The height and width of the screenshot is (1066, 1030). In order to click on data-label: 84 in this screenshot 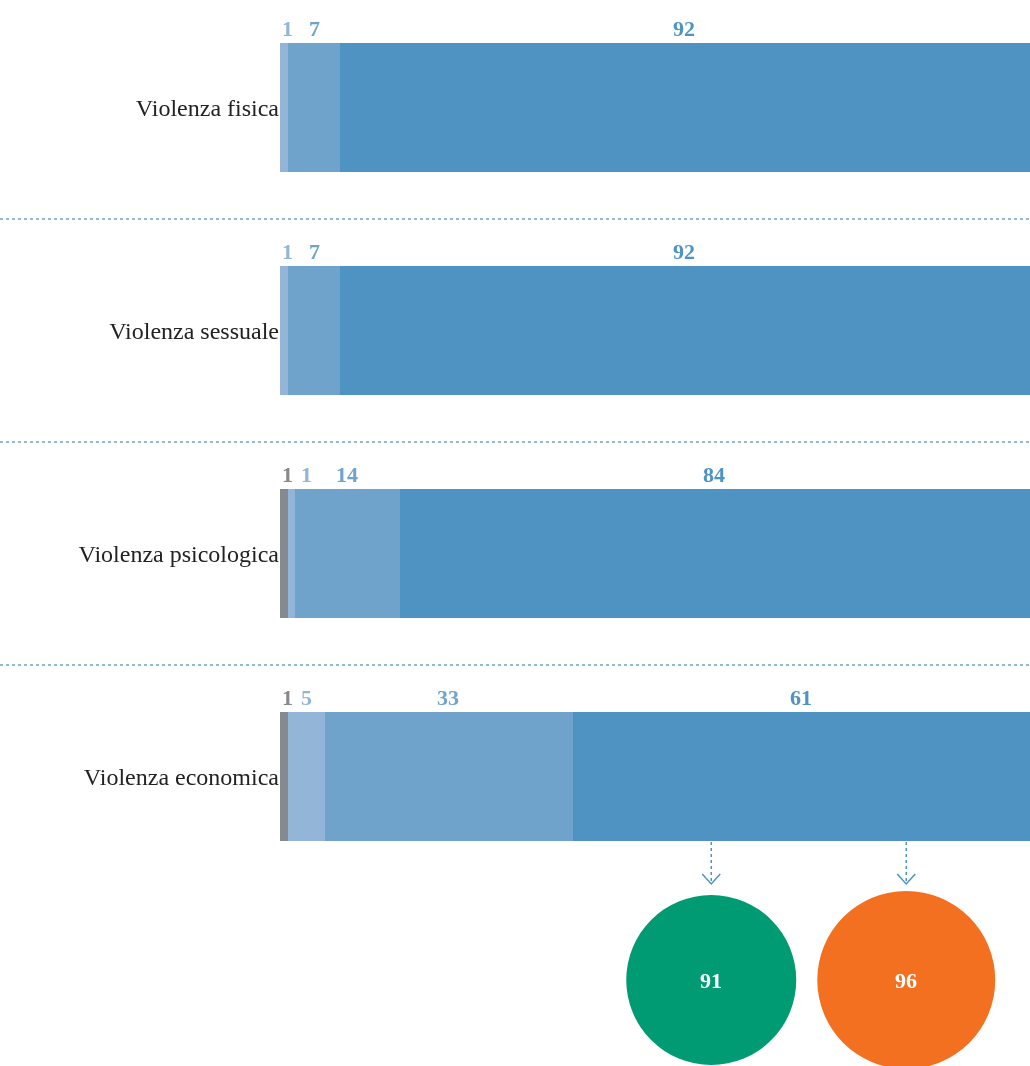, I will do `click(714, 474)`.